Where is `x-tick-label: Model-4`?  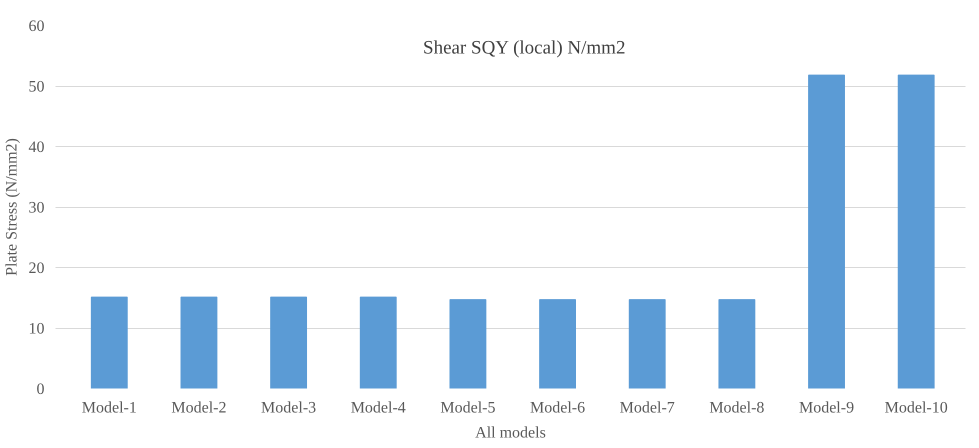 x-tick-label: Model-4 is located at coordinates (378, 408).